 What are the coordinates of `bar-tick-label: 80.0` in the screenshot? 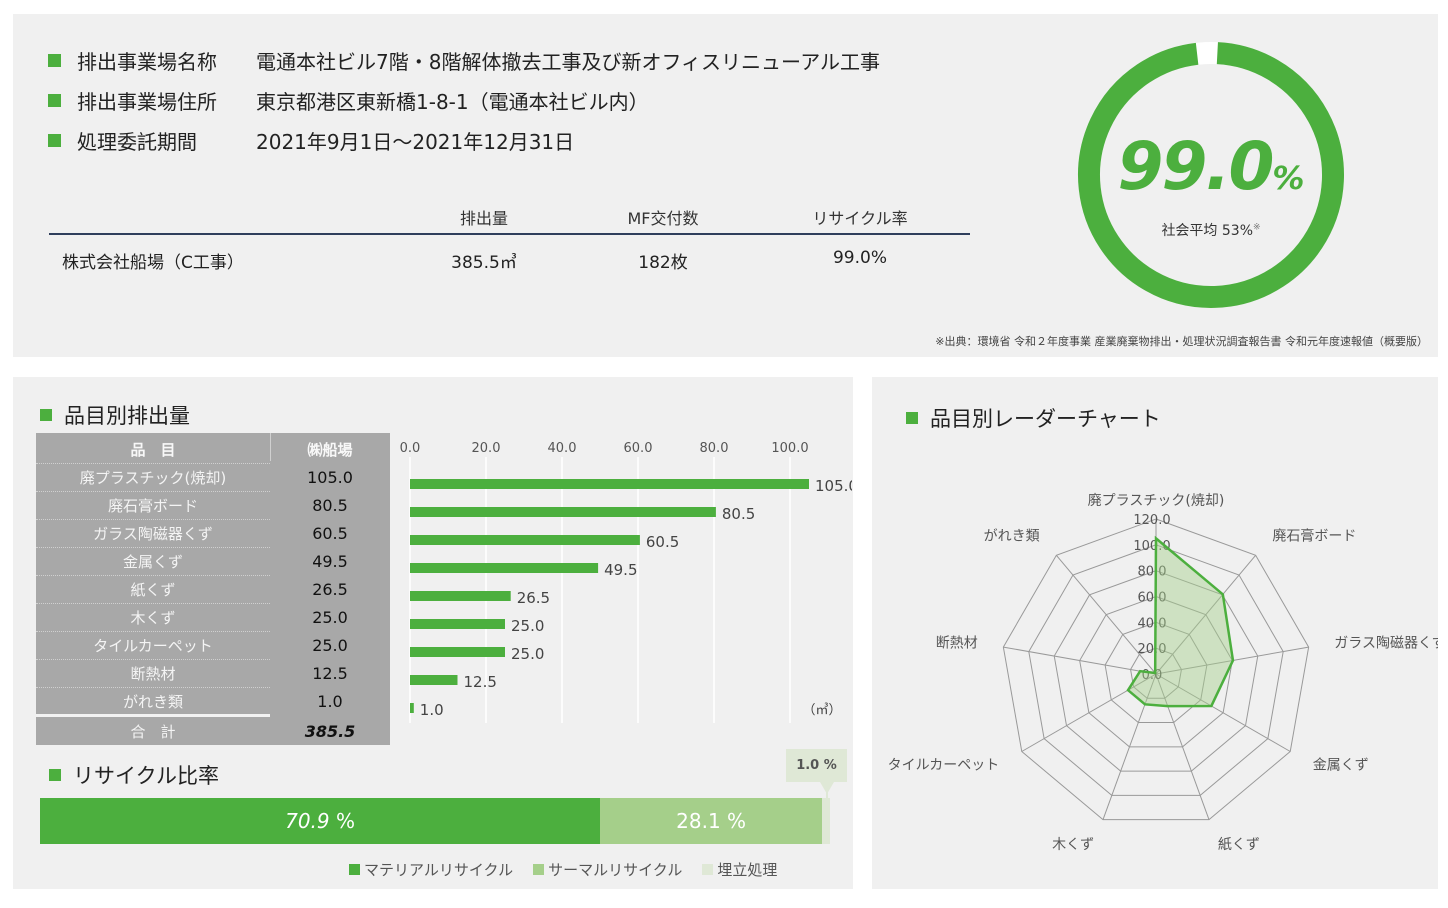 It's located at (714, 448).